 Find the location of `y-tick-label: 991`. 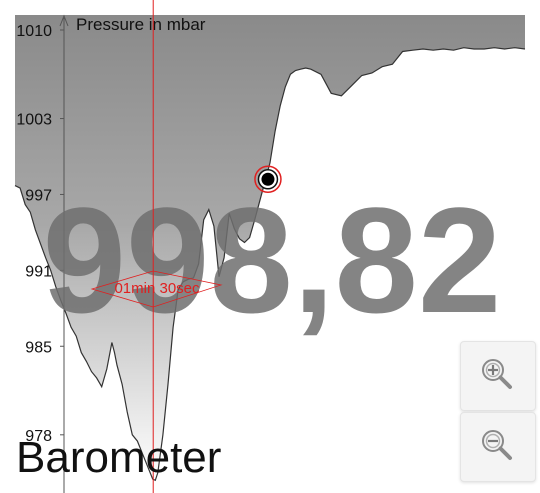

y-tick-label: 991 is located at coordinates (38, 271).